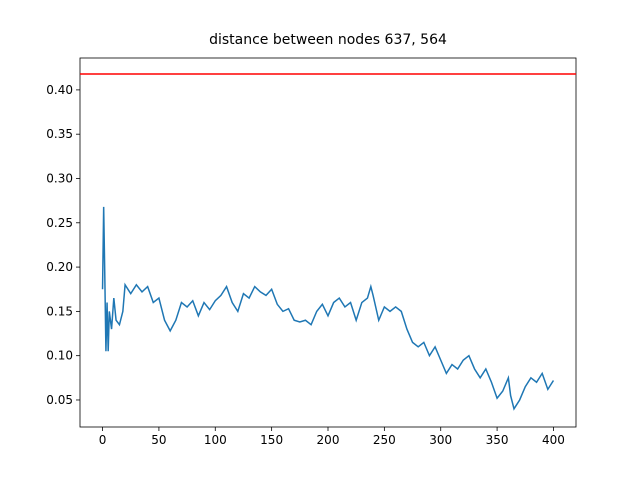 The height and width of the screenshot is (480, 640). What do you see at coordinates (497, 440) in the screenshot?
I see `x-tick-label: 350` at bounding box center [497, 440].